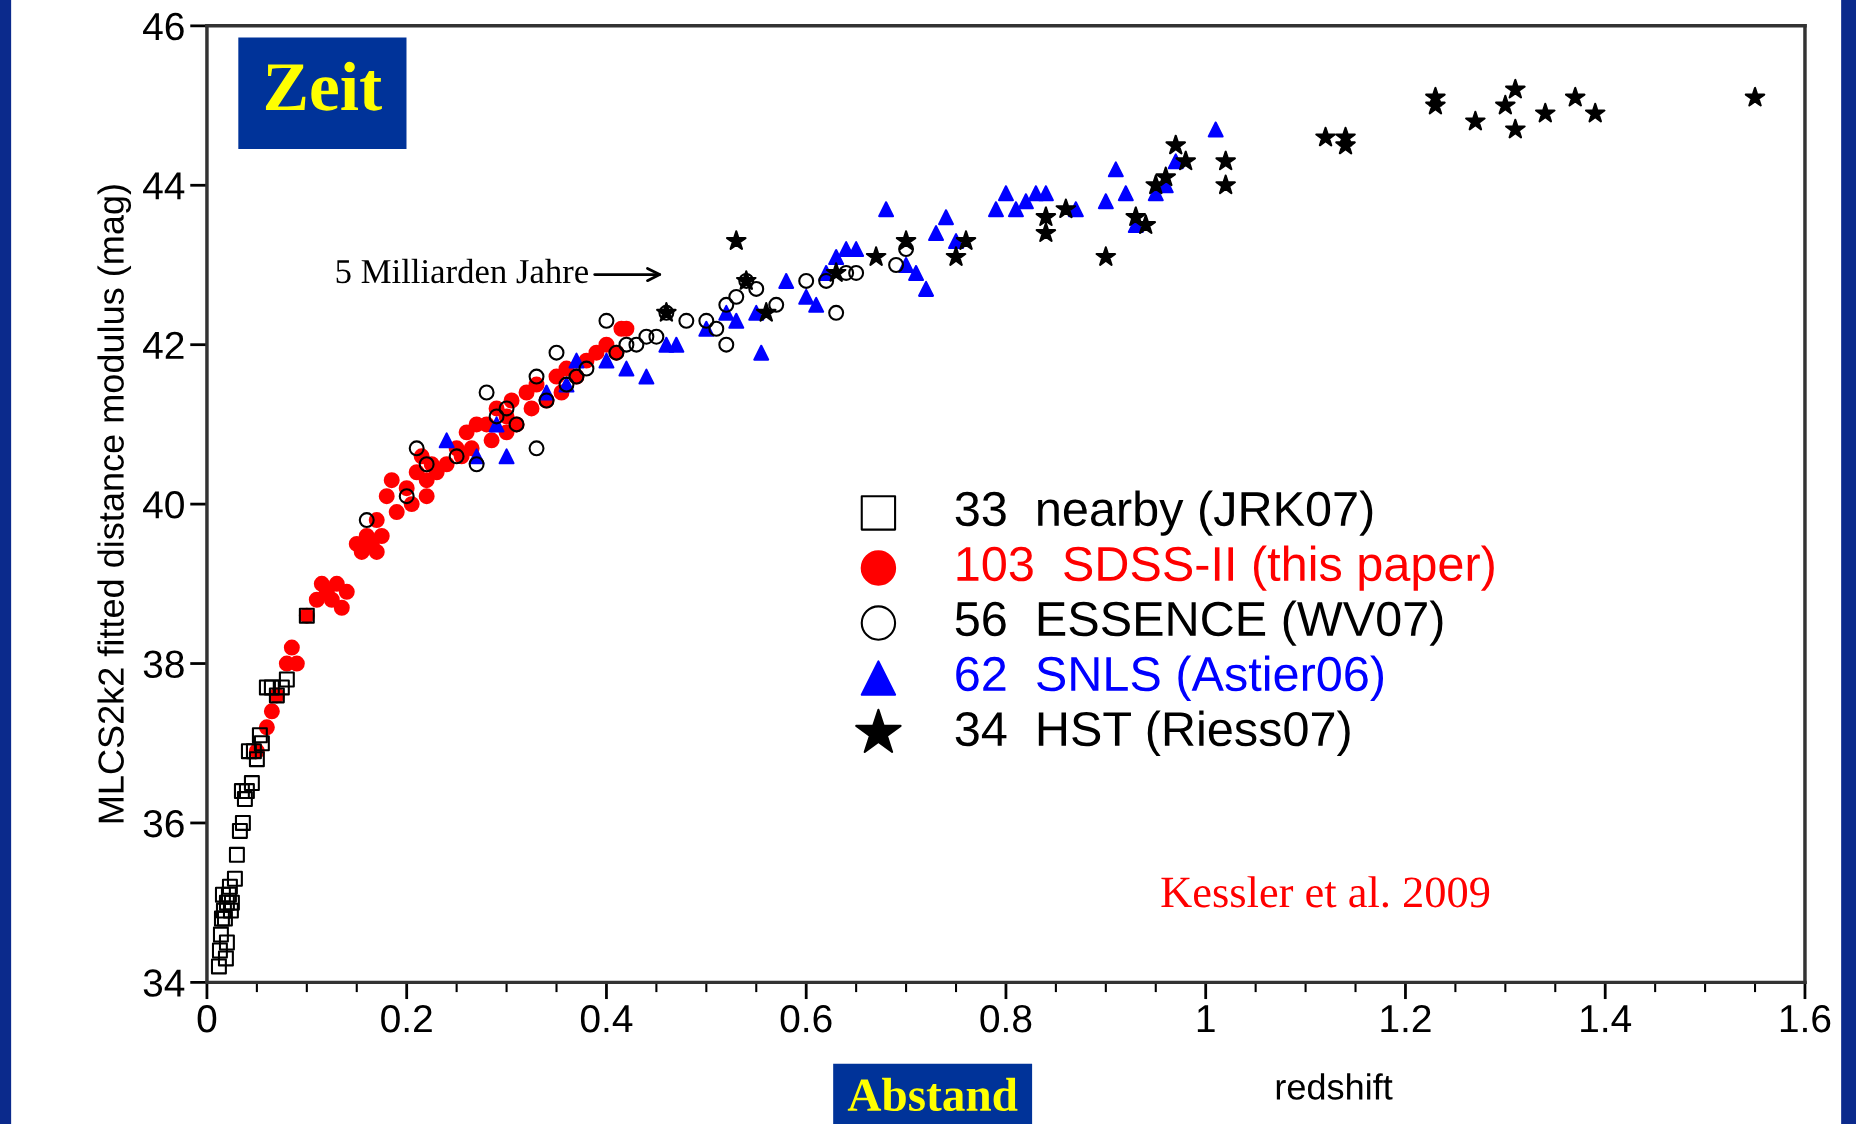 The width and height of the screenshot is (1856, 1124). I want to click on x-tick-label: 1.6, so click(1805, 1018).